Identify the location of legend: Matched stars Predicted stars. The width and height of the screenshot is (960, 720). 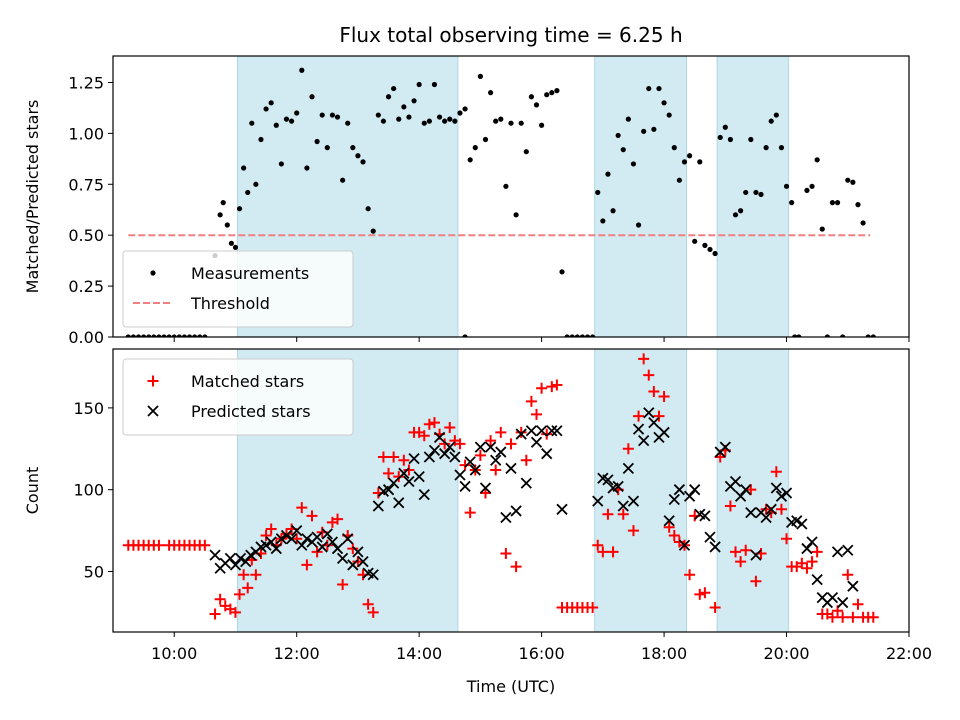
(238, 397).